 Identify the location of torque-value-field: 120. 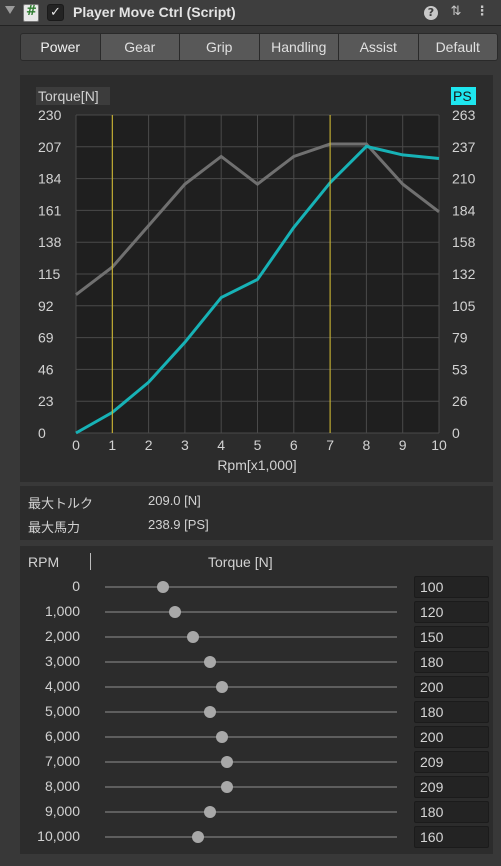
(451, 612).